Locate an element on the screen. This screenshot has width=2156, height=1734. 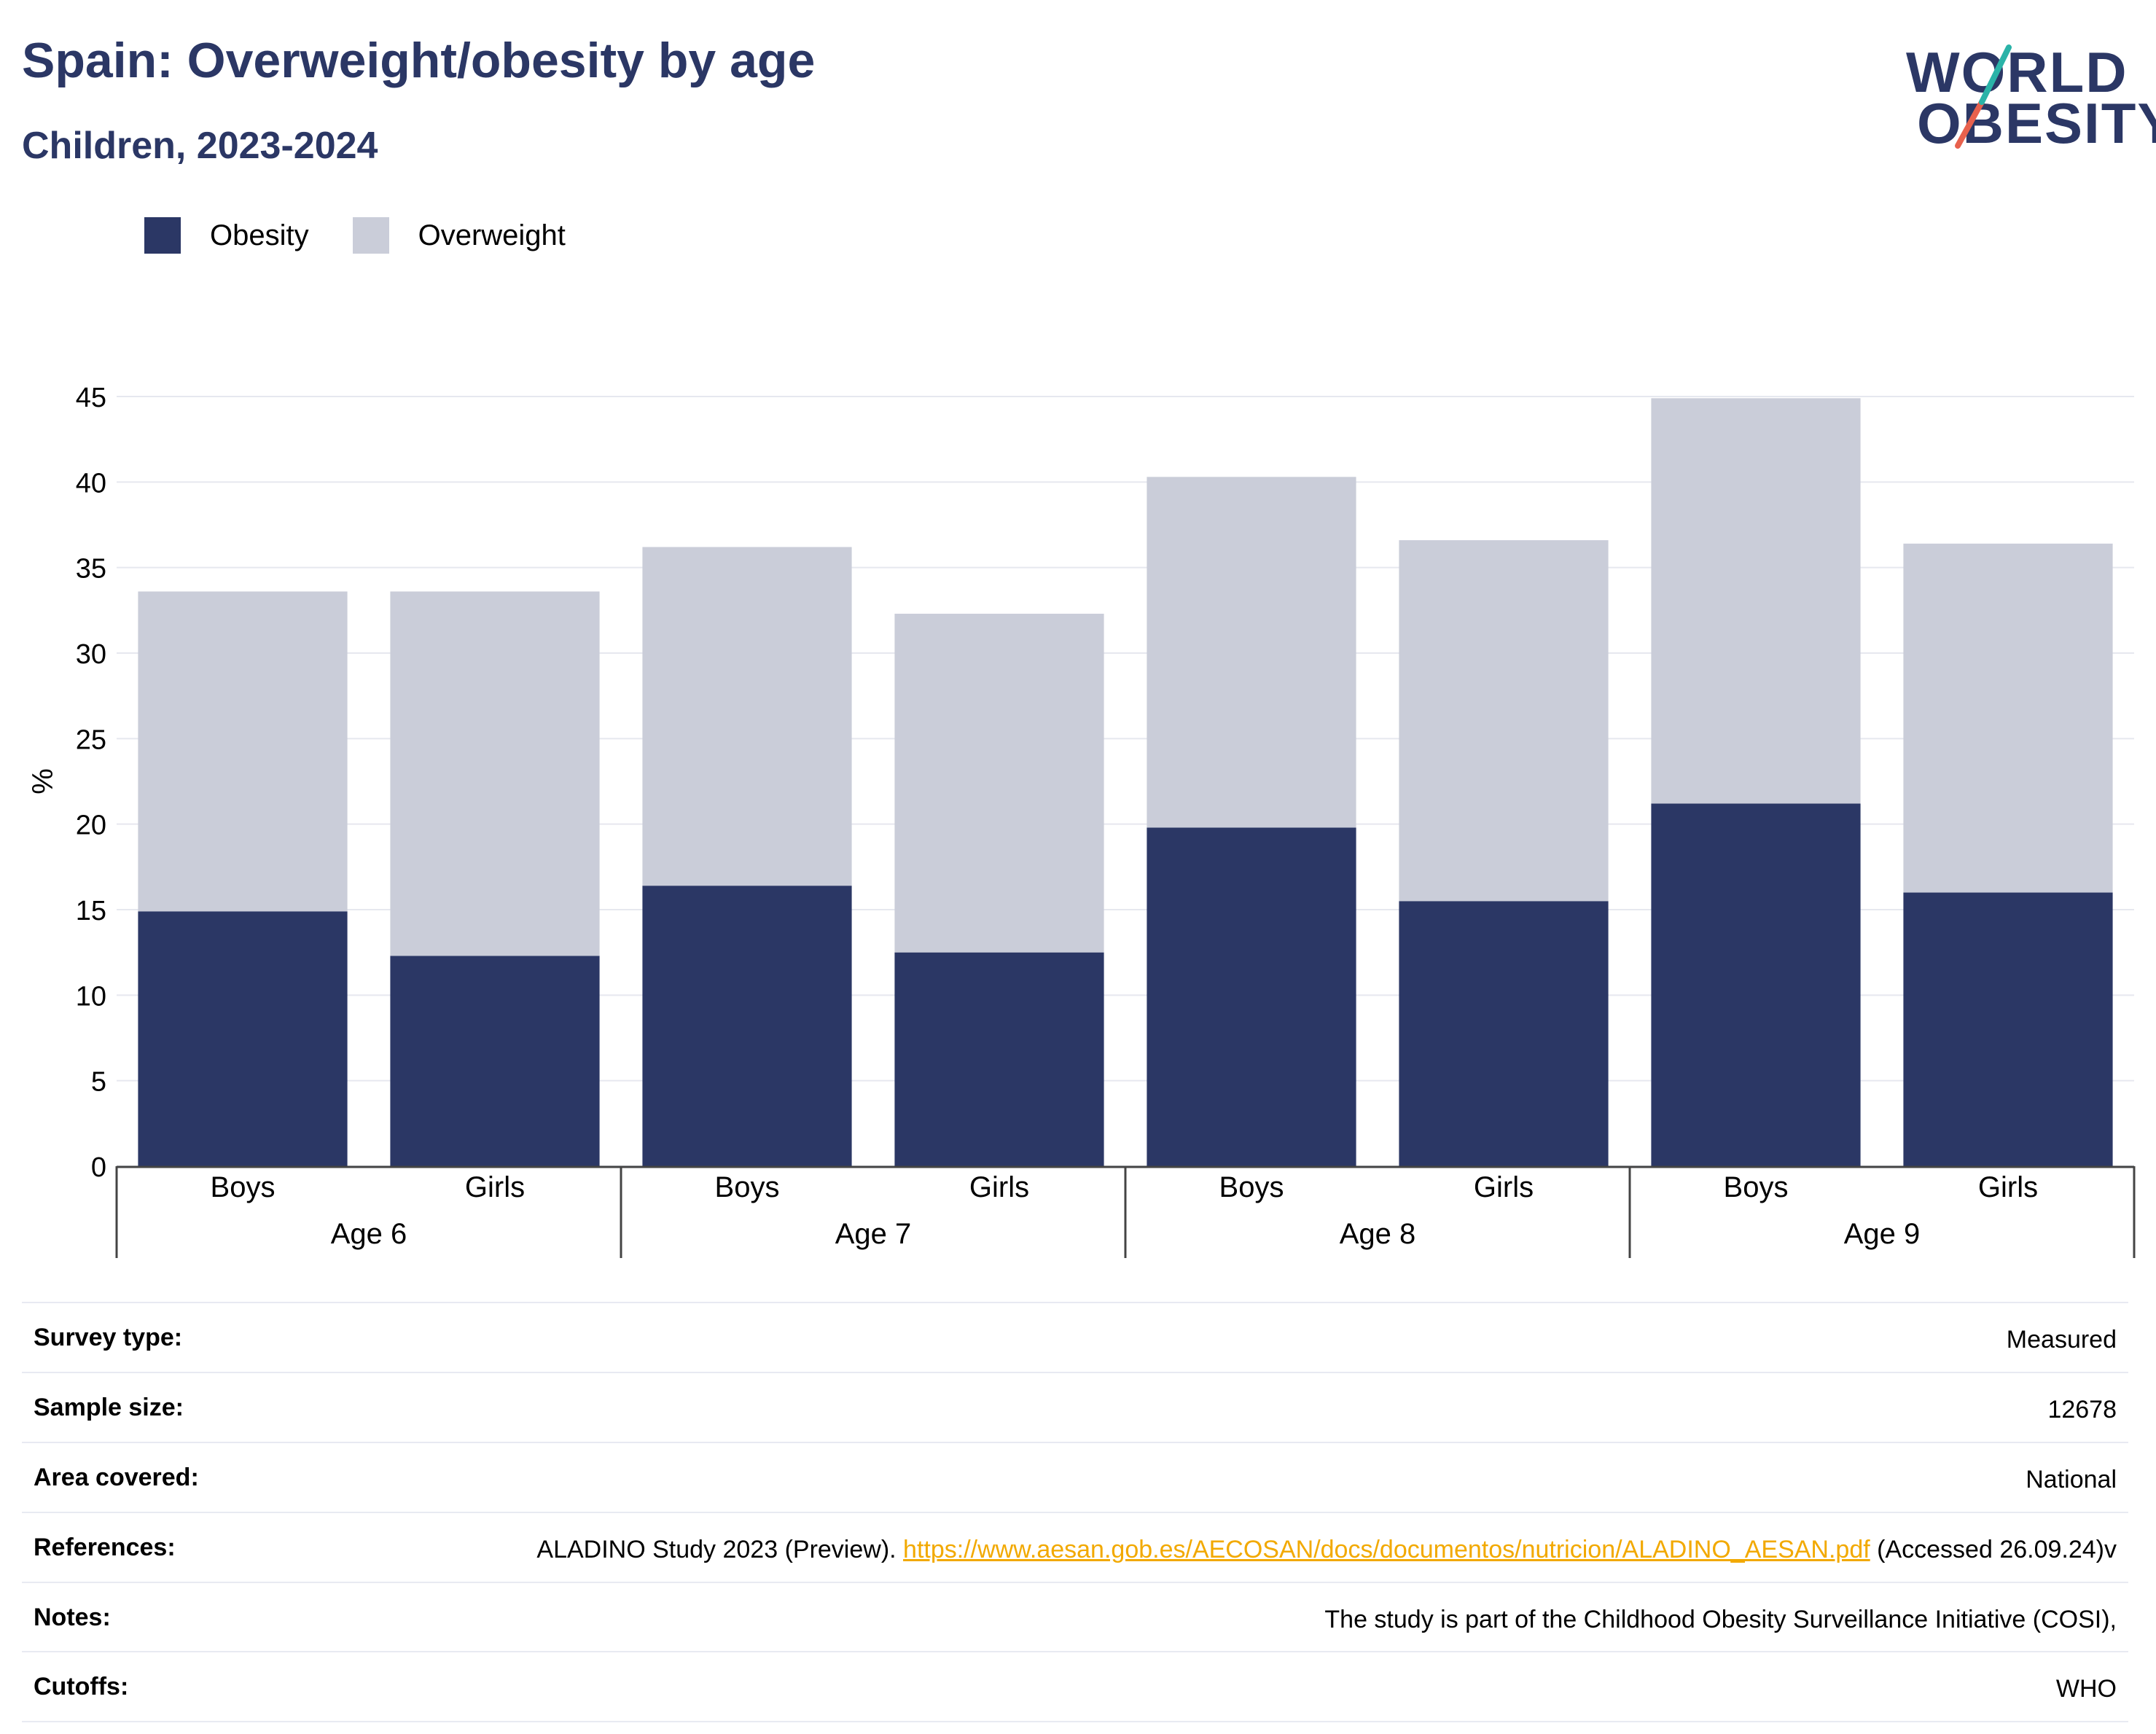
world-obesity-logo: WORLD OBESITY is located at coordinates (2026, 88).